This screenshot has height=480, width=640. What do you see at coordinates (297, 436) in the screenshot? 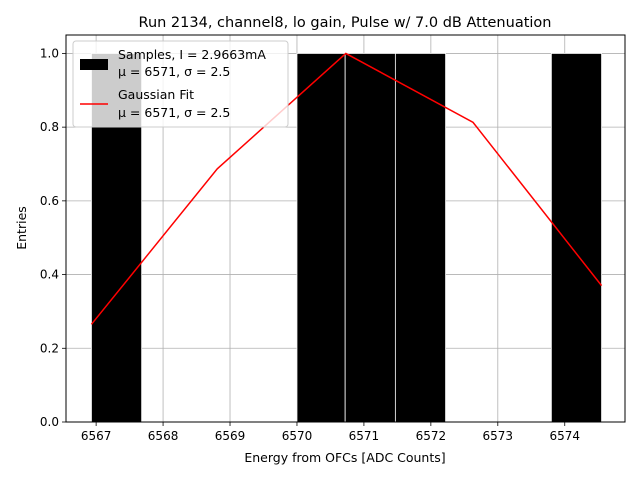
I see `x-tick-label: 6570` at bounding box center [297, 436].